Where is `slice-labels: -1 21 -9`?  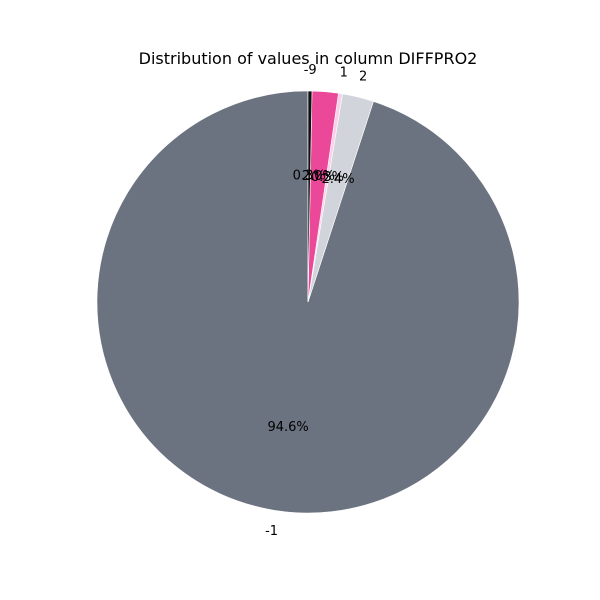
slice-labels: -1 21 -9 is located at coordinates (316, 301).